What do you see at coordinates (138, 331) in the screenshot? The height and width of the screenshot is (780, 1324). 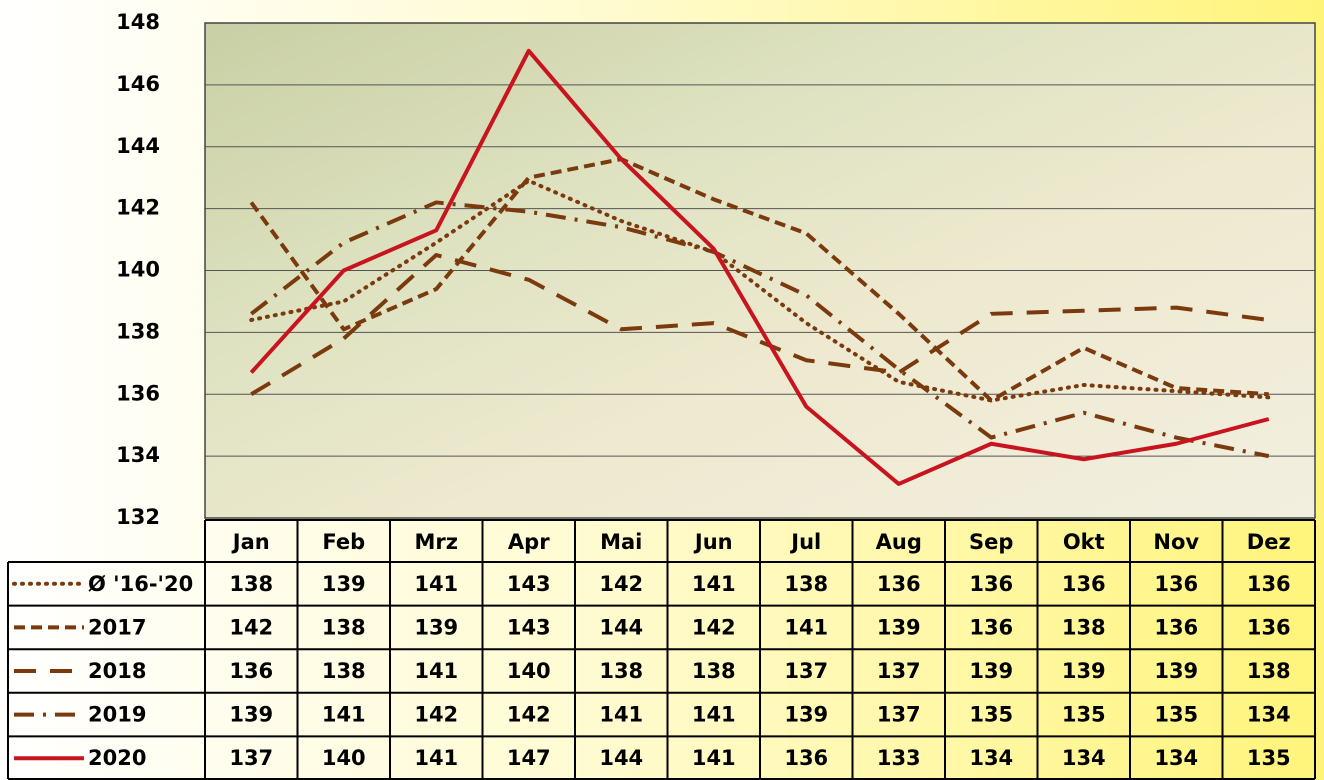 I see `y-tick-label: 138` at bounding box center [138, 331].